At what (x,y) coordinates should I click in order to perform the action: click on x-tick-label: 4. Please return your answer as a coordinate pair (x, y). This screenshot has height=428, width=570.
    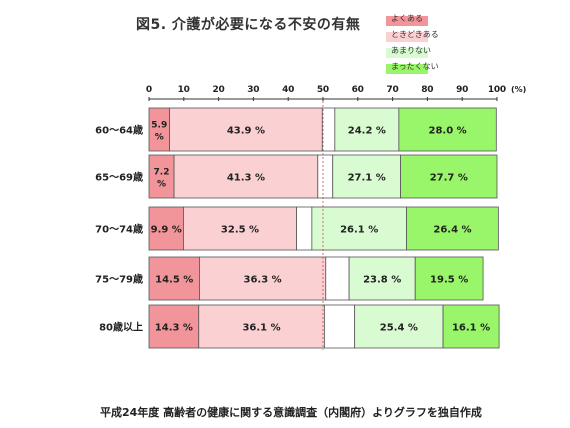
    Looking at the image, I should click on (285, 90).